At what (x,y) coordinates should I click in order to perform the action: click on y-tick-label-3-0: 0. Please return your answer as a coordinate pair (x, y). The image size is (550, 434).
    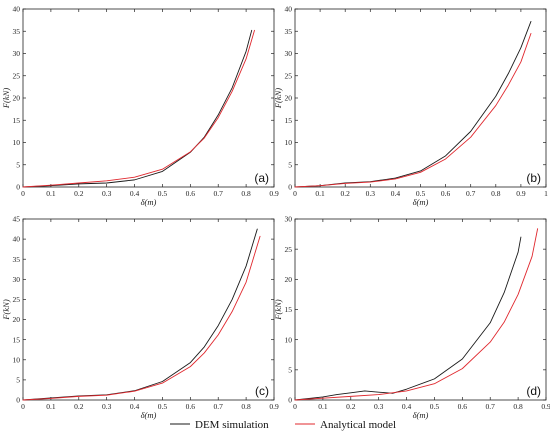
    Looking at the image, I should click on (18, 400).